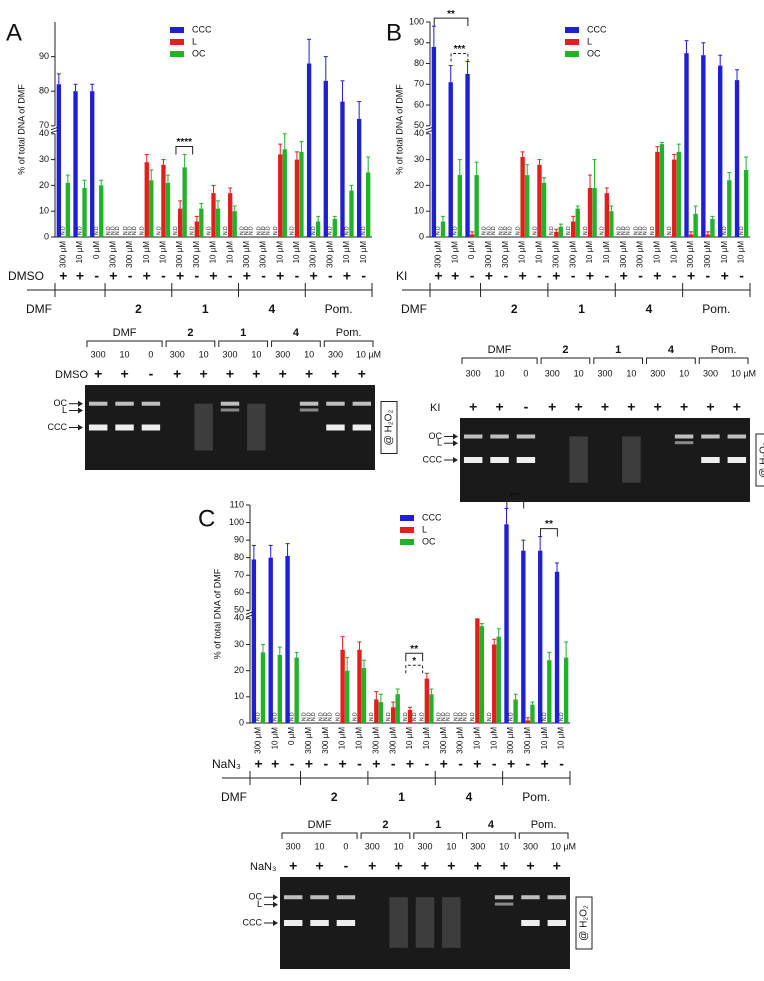  Describe the element at coordinates (589, 41) in the screenshot. I see `legend-label: L` at that location.